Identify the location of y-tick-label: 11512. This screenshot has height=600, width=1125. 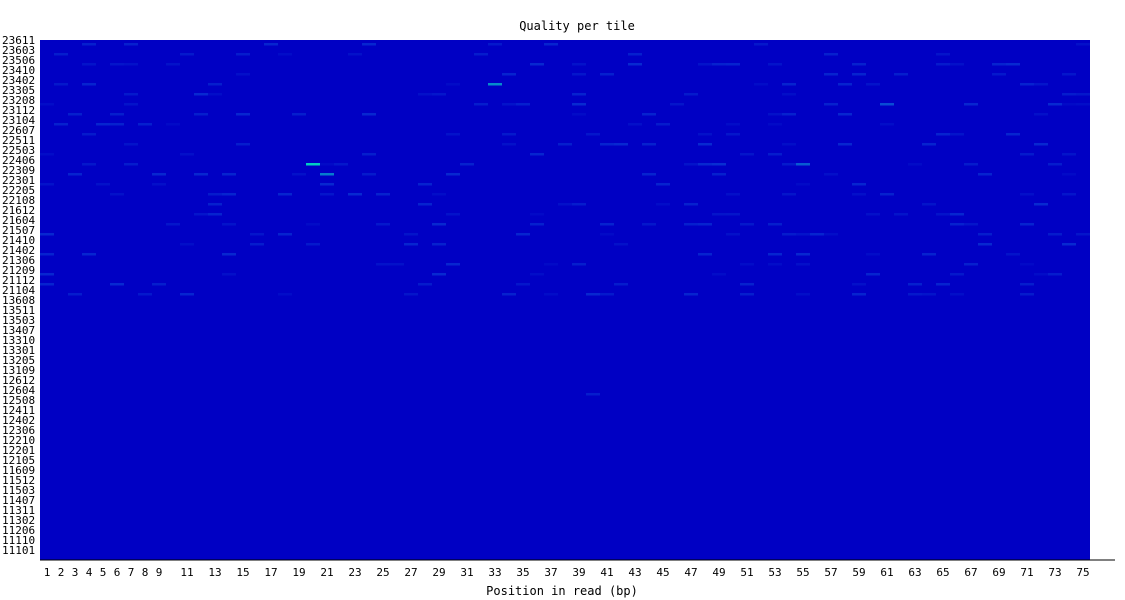
(18, 480).